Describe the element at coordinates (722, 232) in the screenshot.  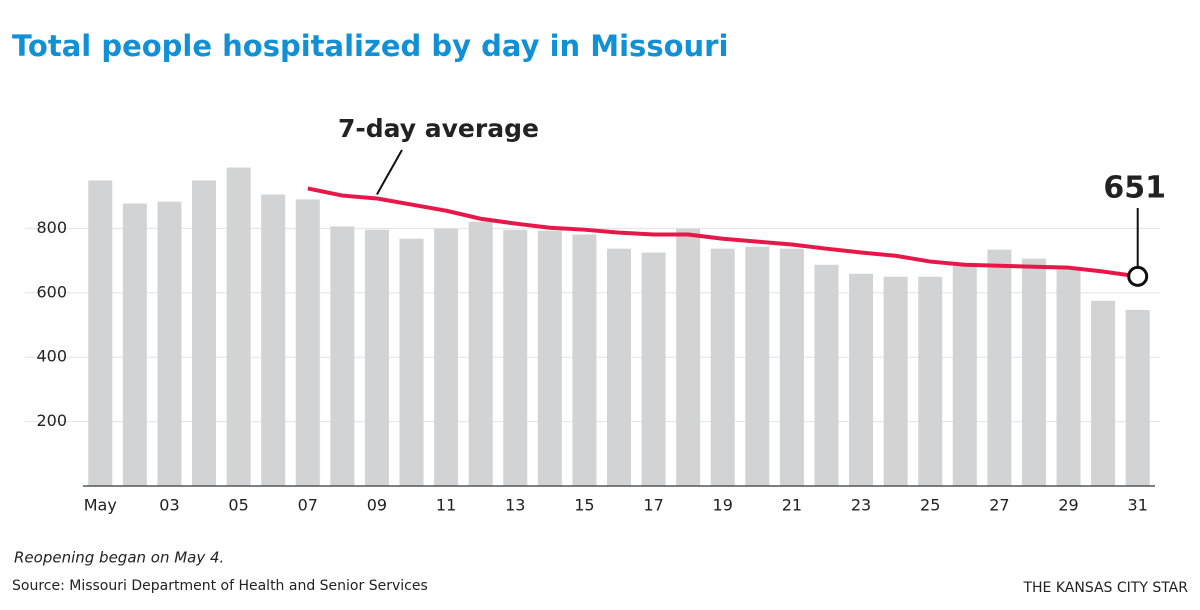
I see `average-line` at that location.